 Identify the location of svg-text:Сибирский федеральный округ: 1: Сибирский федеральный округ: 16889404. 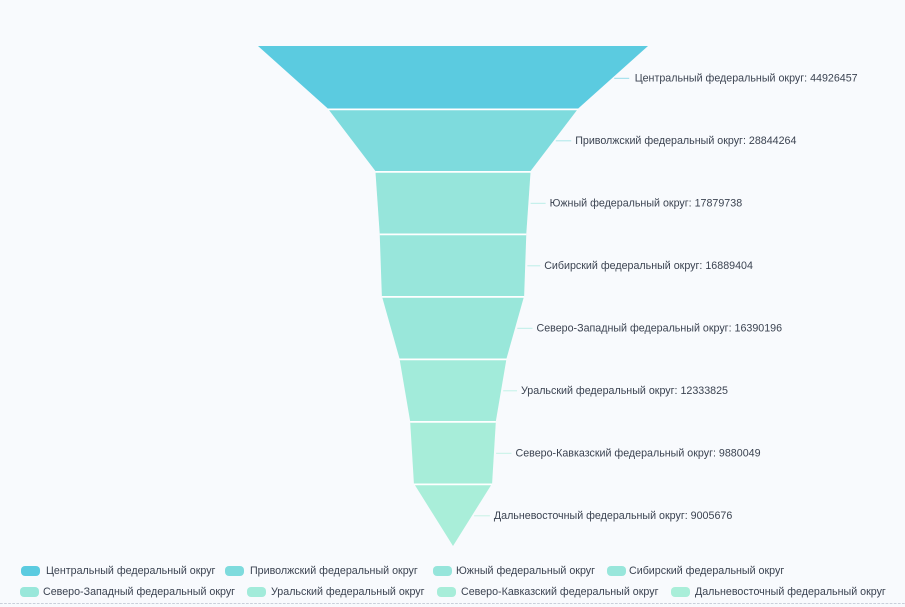
(648, 266).